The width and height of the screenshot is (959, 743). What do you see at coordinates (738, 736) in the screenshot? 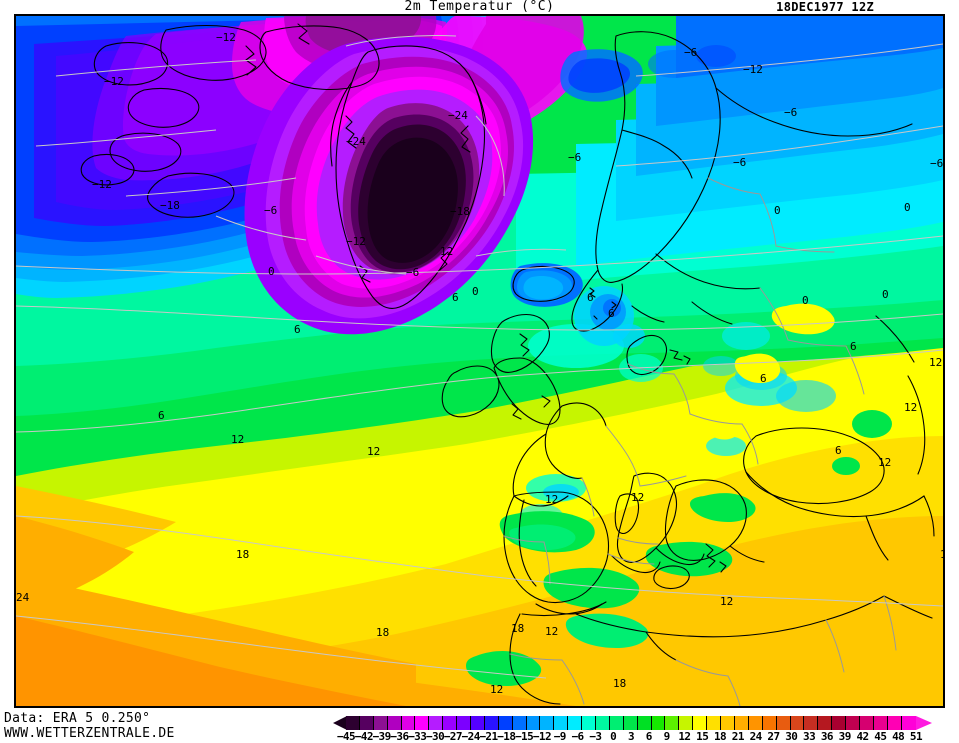
I see `colorbar-tick: 21` at bounding box center [738, 736].